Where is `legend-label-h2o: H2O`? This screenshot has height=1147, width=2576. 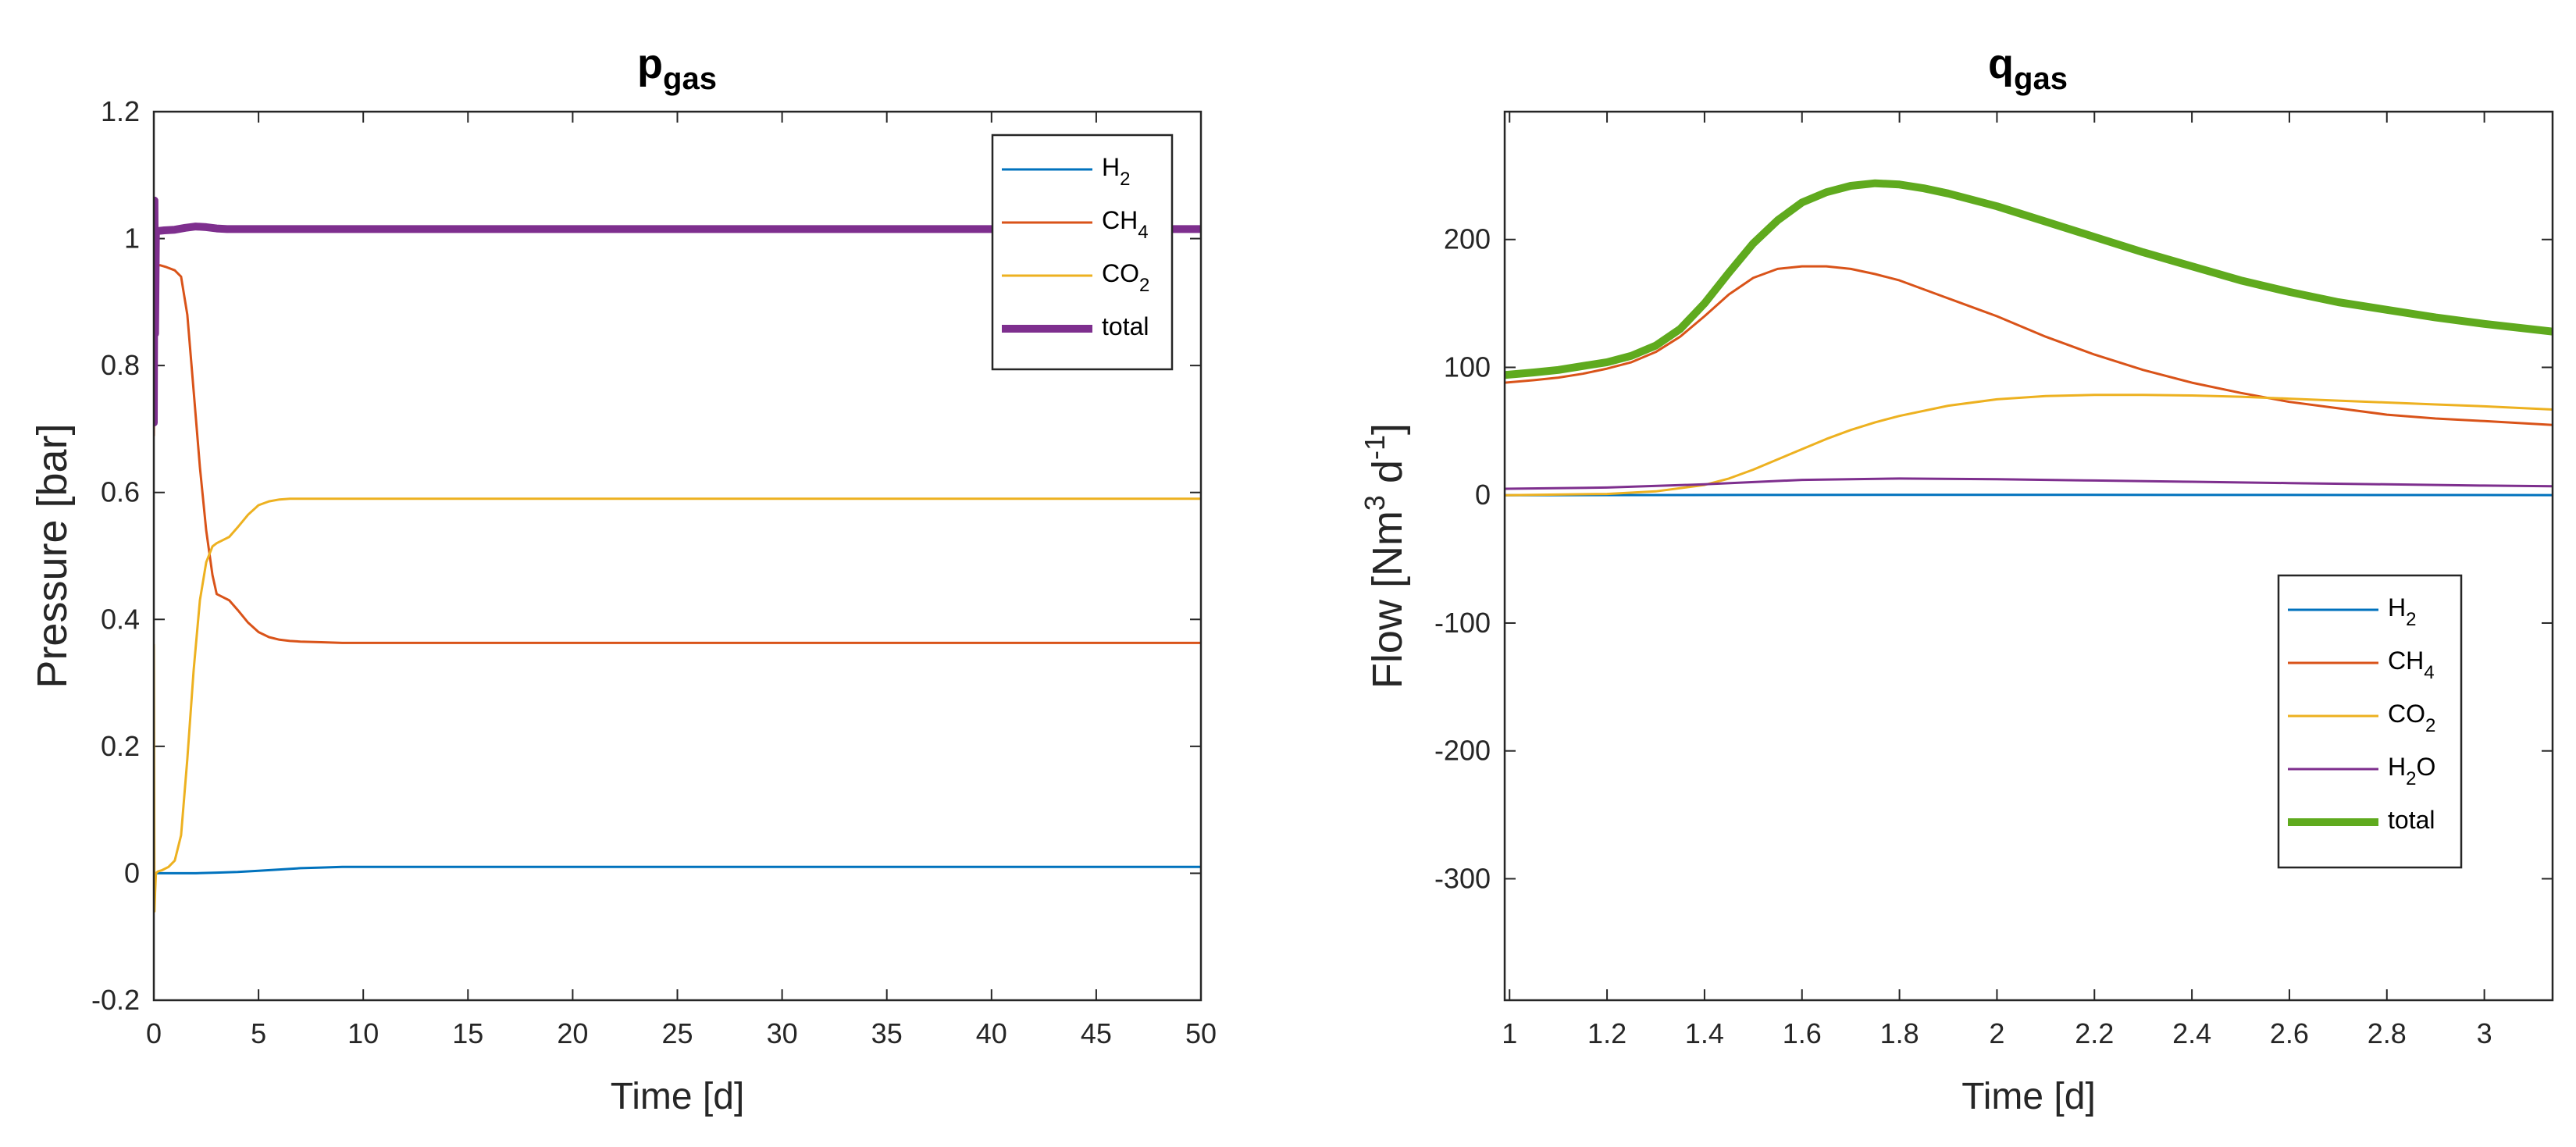 legend-label-h2o: H2O is located at coordinates (2411, 771).